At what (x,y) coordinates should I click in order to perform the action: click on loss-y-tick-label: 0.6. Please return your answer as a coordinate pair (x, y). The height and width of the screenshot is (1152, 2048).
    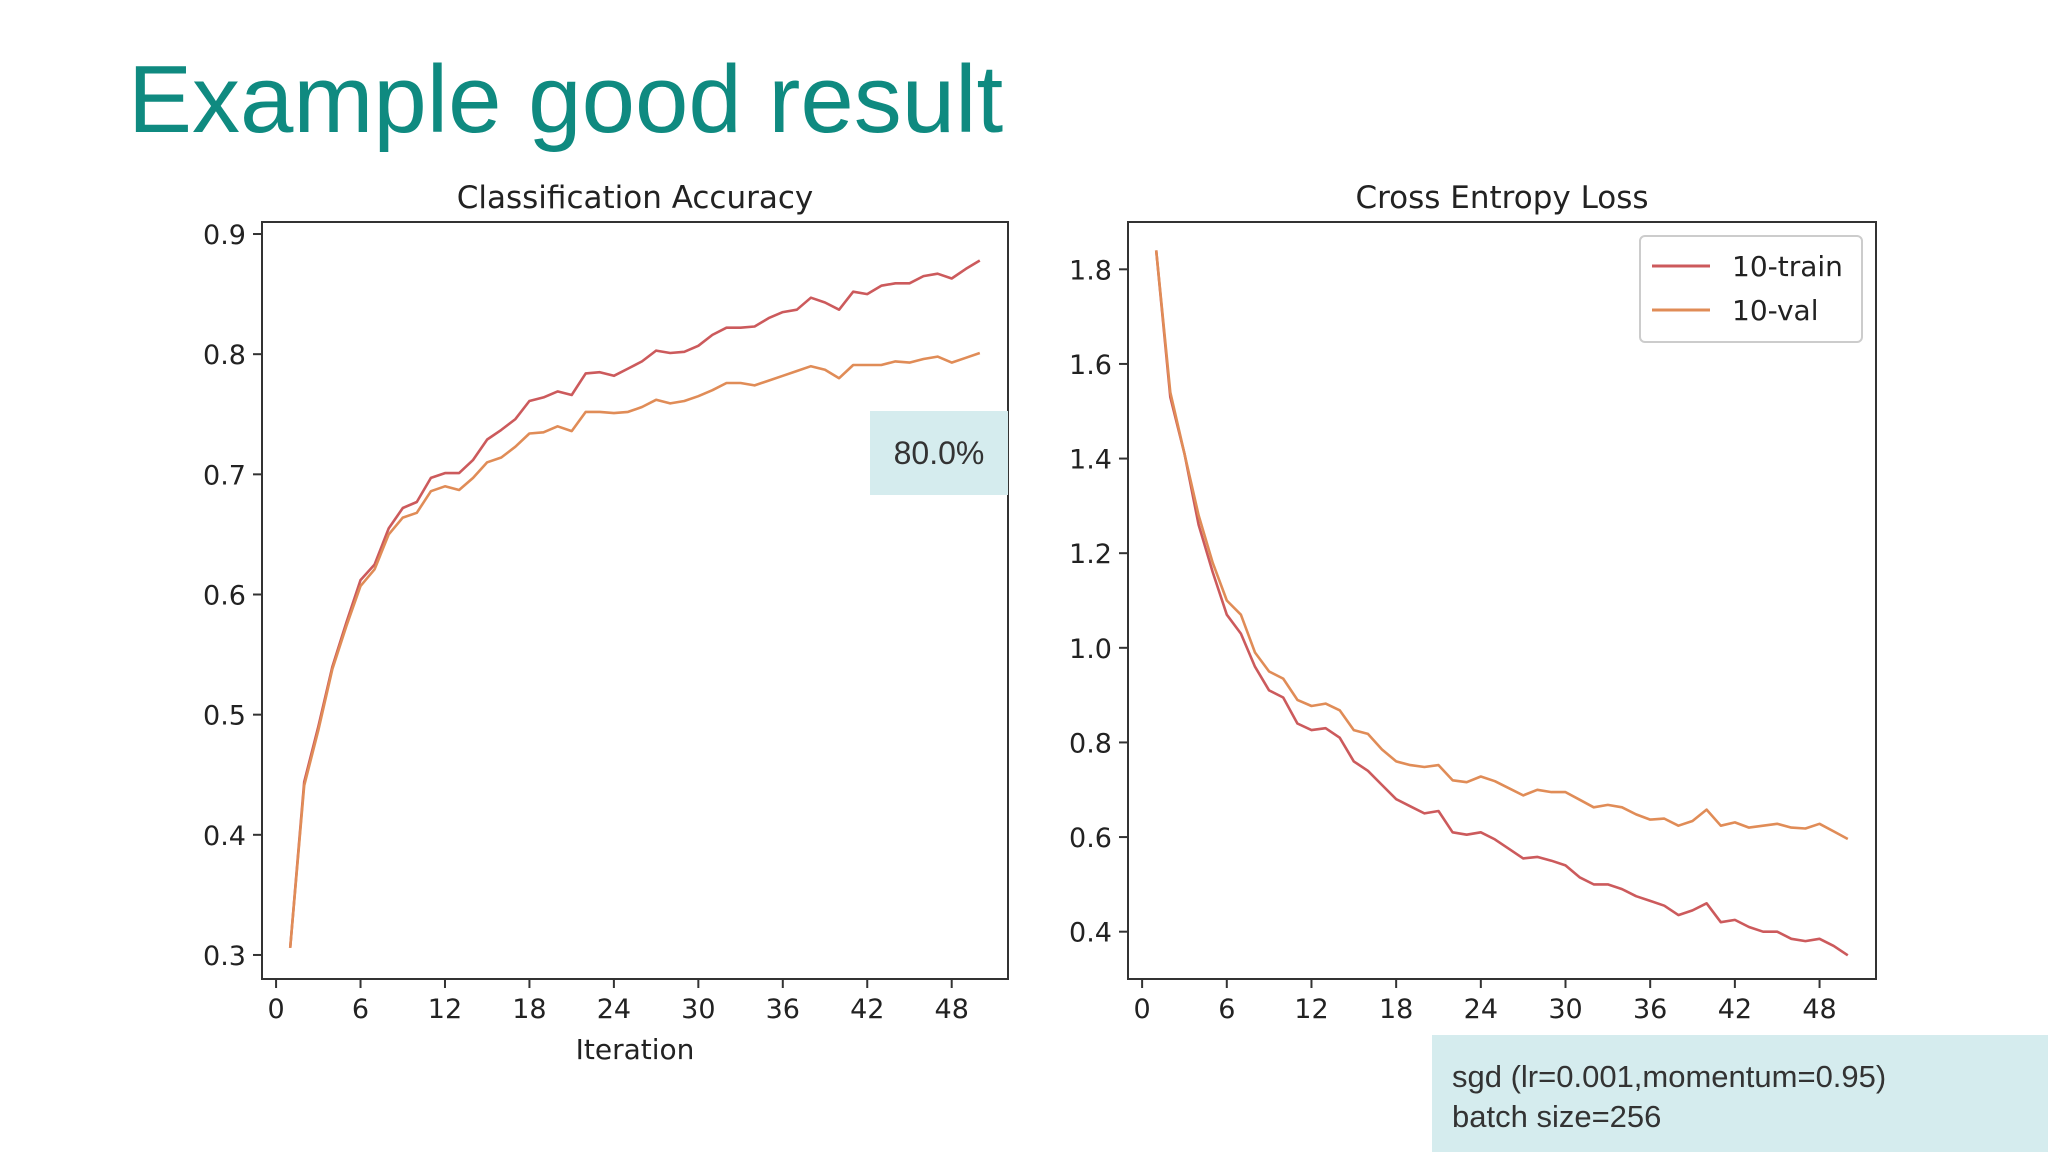
    Looking at the image, I should click on (1090, 838).